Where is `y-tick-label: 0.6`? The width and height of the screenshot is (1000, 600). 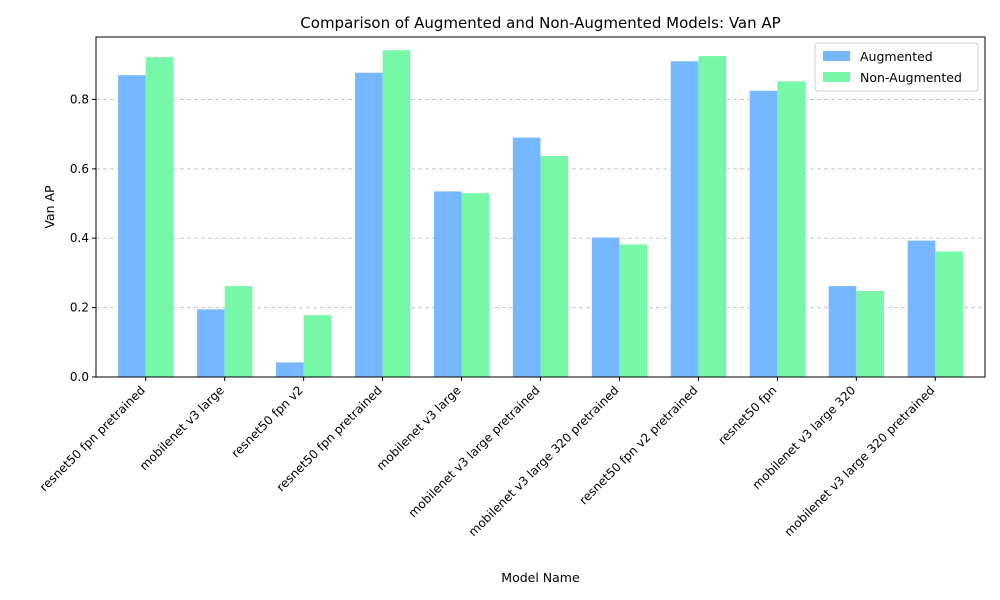 y-tick-label: 0.6 is located at coordinates (79, 169).